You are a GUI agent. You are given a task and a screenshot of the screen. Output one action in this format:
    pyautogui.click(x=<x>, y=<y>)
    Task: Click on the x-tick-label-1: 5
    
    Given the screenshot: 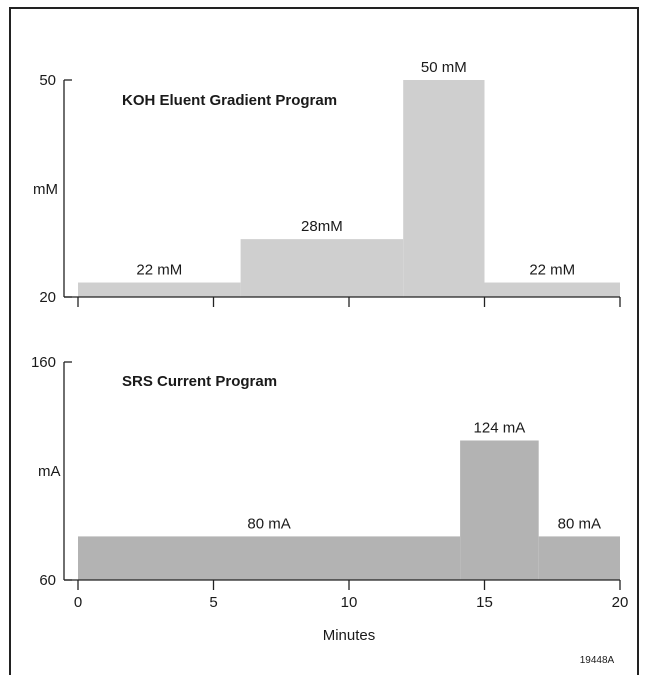 What is the action you would take?
    pyautogui.click(x=213, y=602)
    